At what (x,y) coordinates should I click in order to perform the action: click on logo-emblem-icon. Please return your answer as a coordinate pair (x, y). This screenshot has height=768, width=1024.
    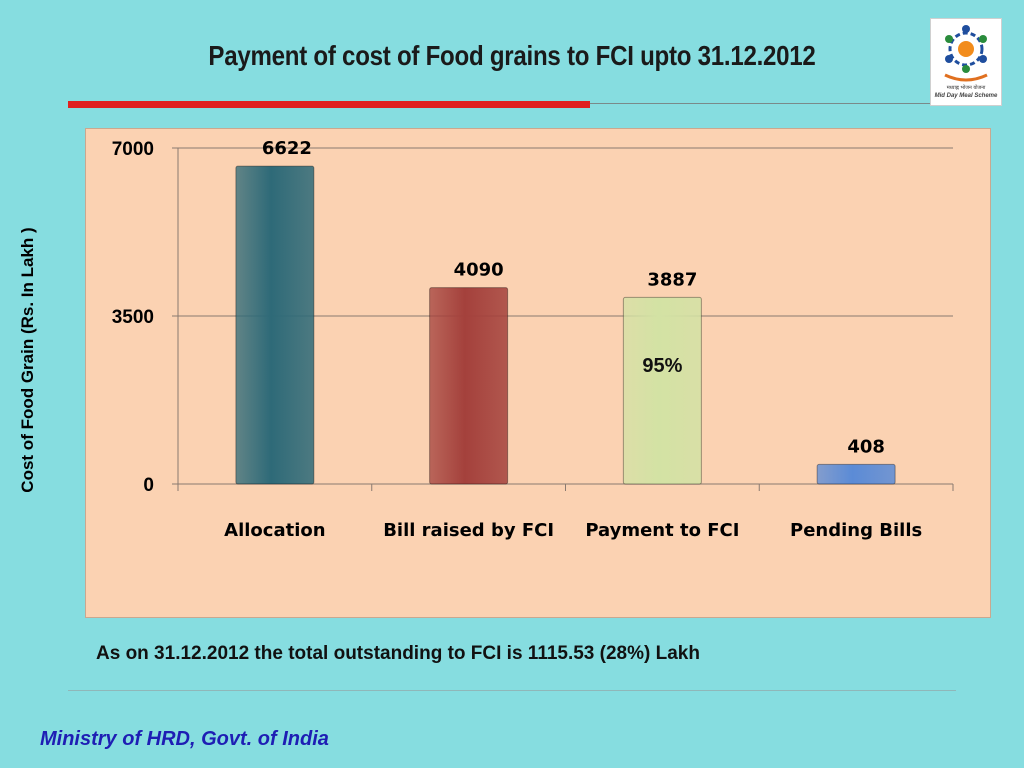
    Looking at the image, I should click on (966, 53).